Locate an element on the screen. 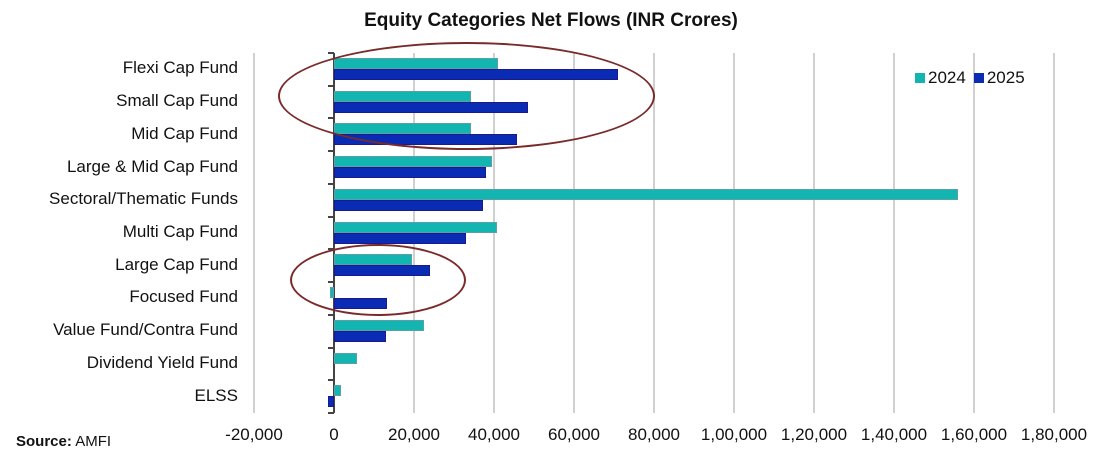 The width and height of the screenshot is (1102, 456). x-tick-label: 0 is located at coordinates (334, 434).